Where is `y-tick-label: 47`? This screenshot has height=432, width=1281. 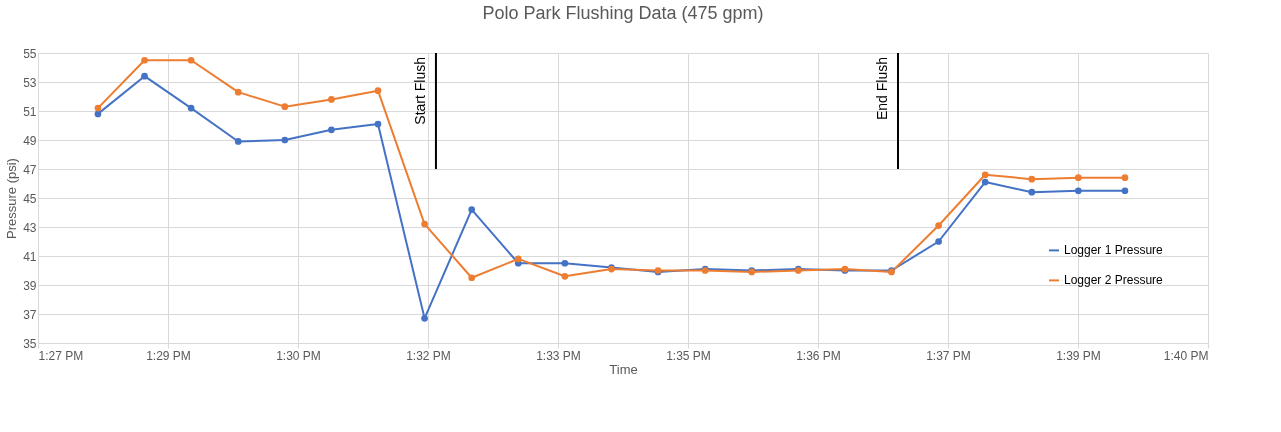 y-tick-label: 47 is located at coordinates (30, 169).